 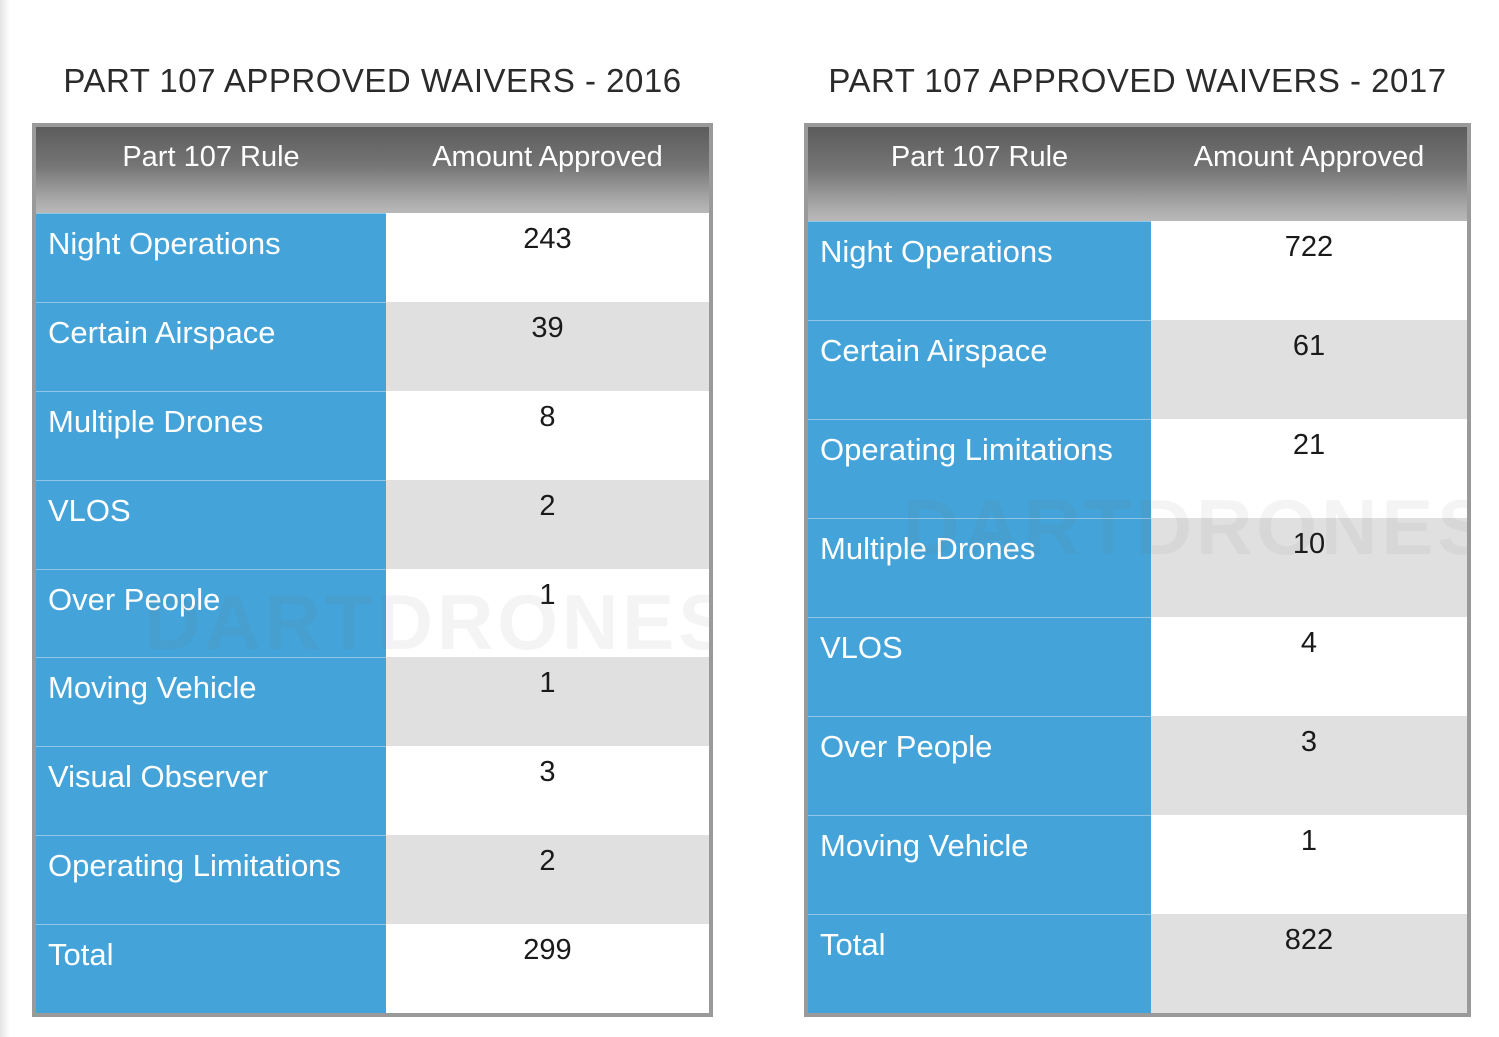 I want to click on page-edge-shadow, so click(x=5, y=518).